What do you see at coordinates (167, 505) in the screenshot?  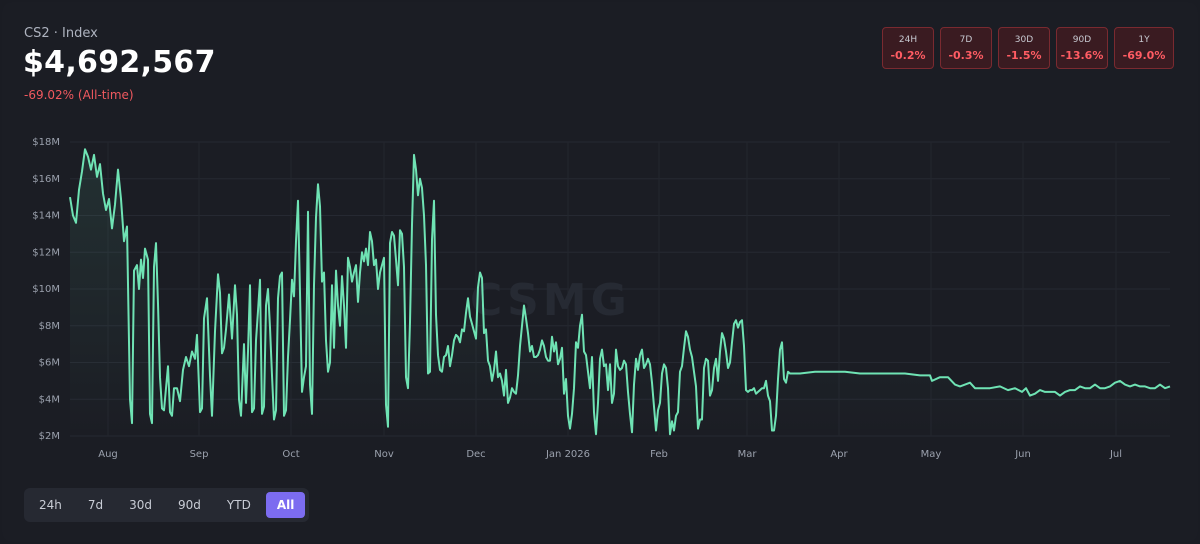 I see `range-selector: 24h 7d 30d 90d YTD All` at bounding box center [167, 505].